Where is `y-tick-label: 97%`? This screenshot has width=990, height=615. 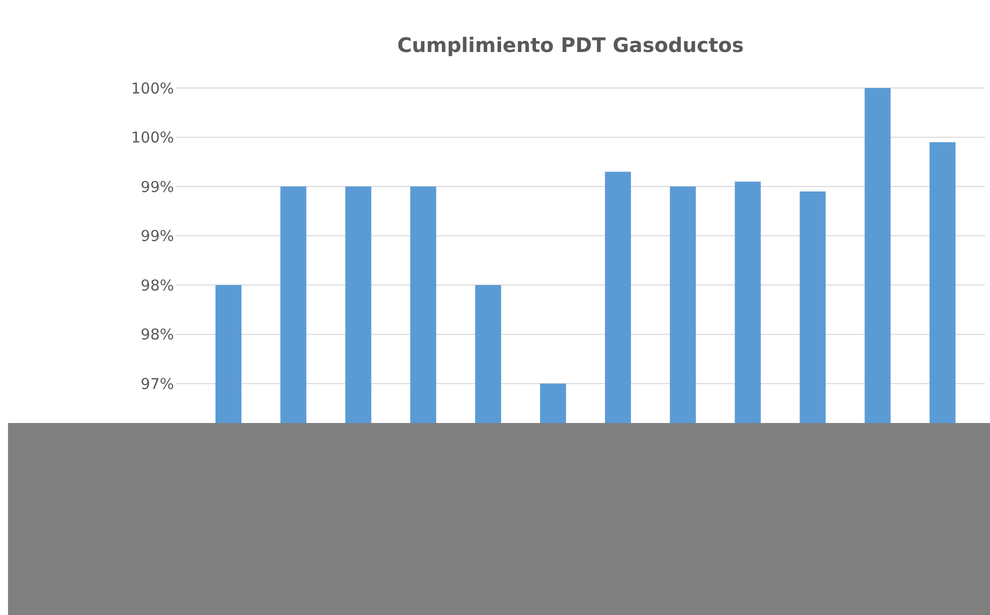
y-tick-label: 97% is located at coordinates (157, 383).